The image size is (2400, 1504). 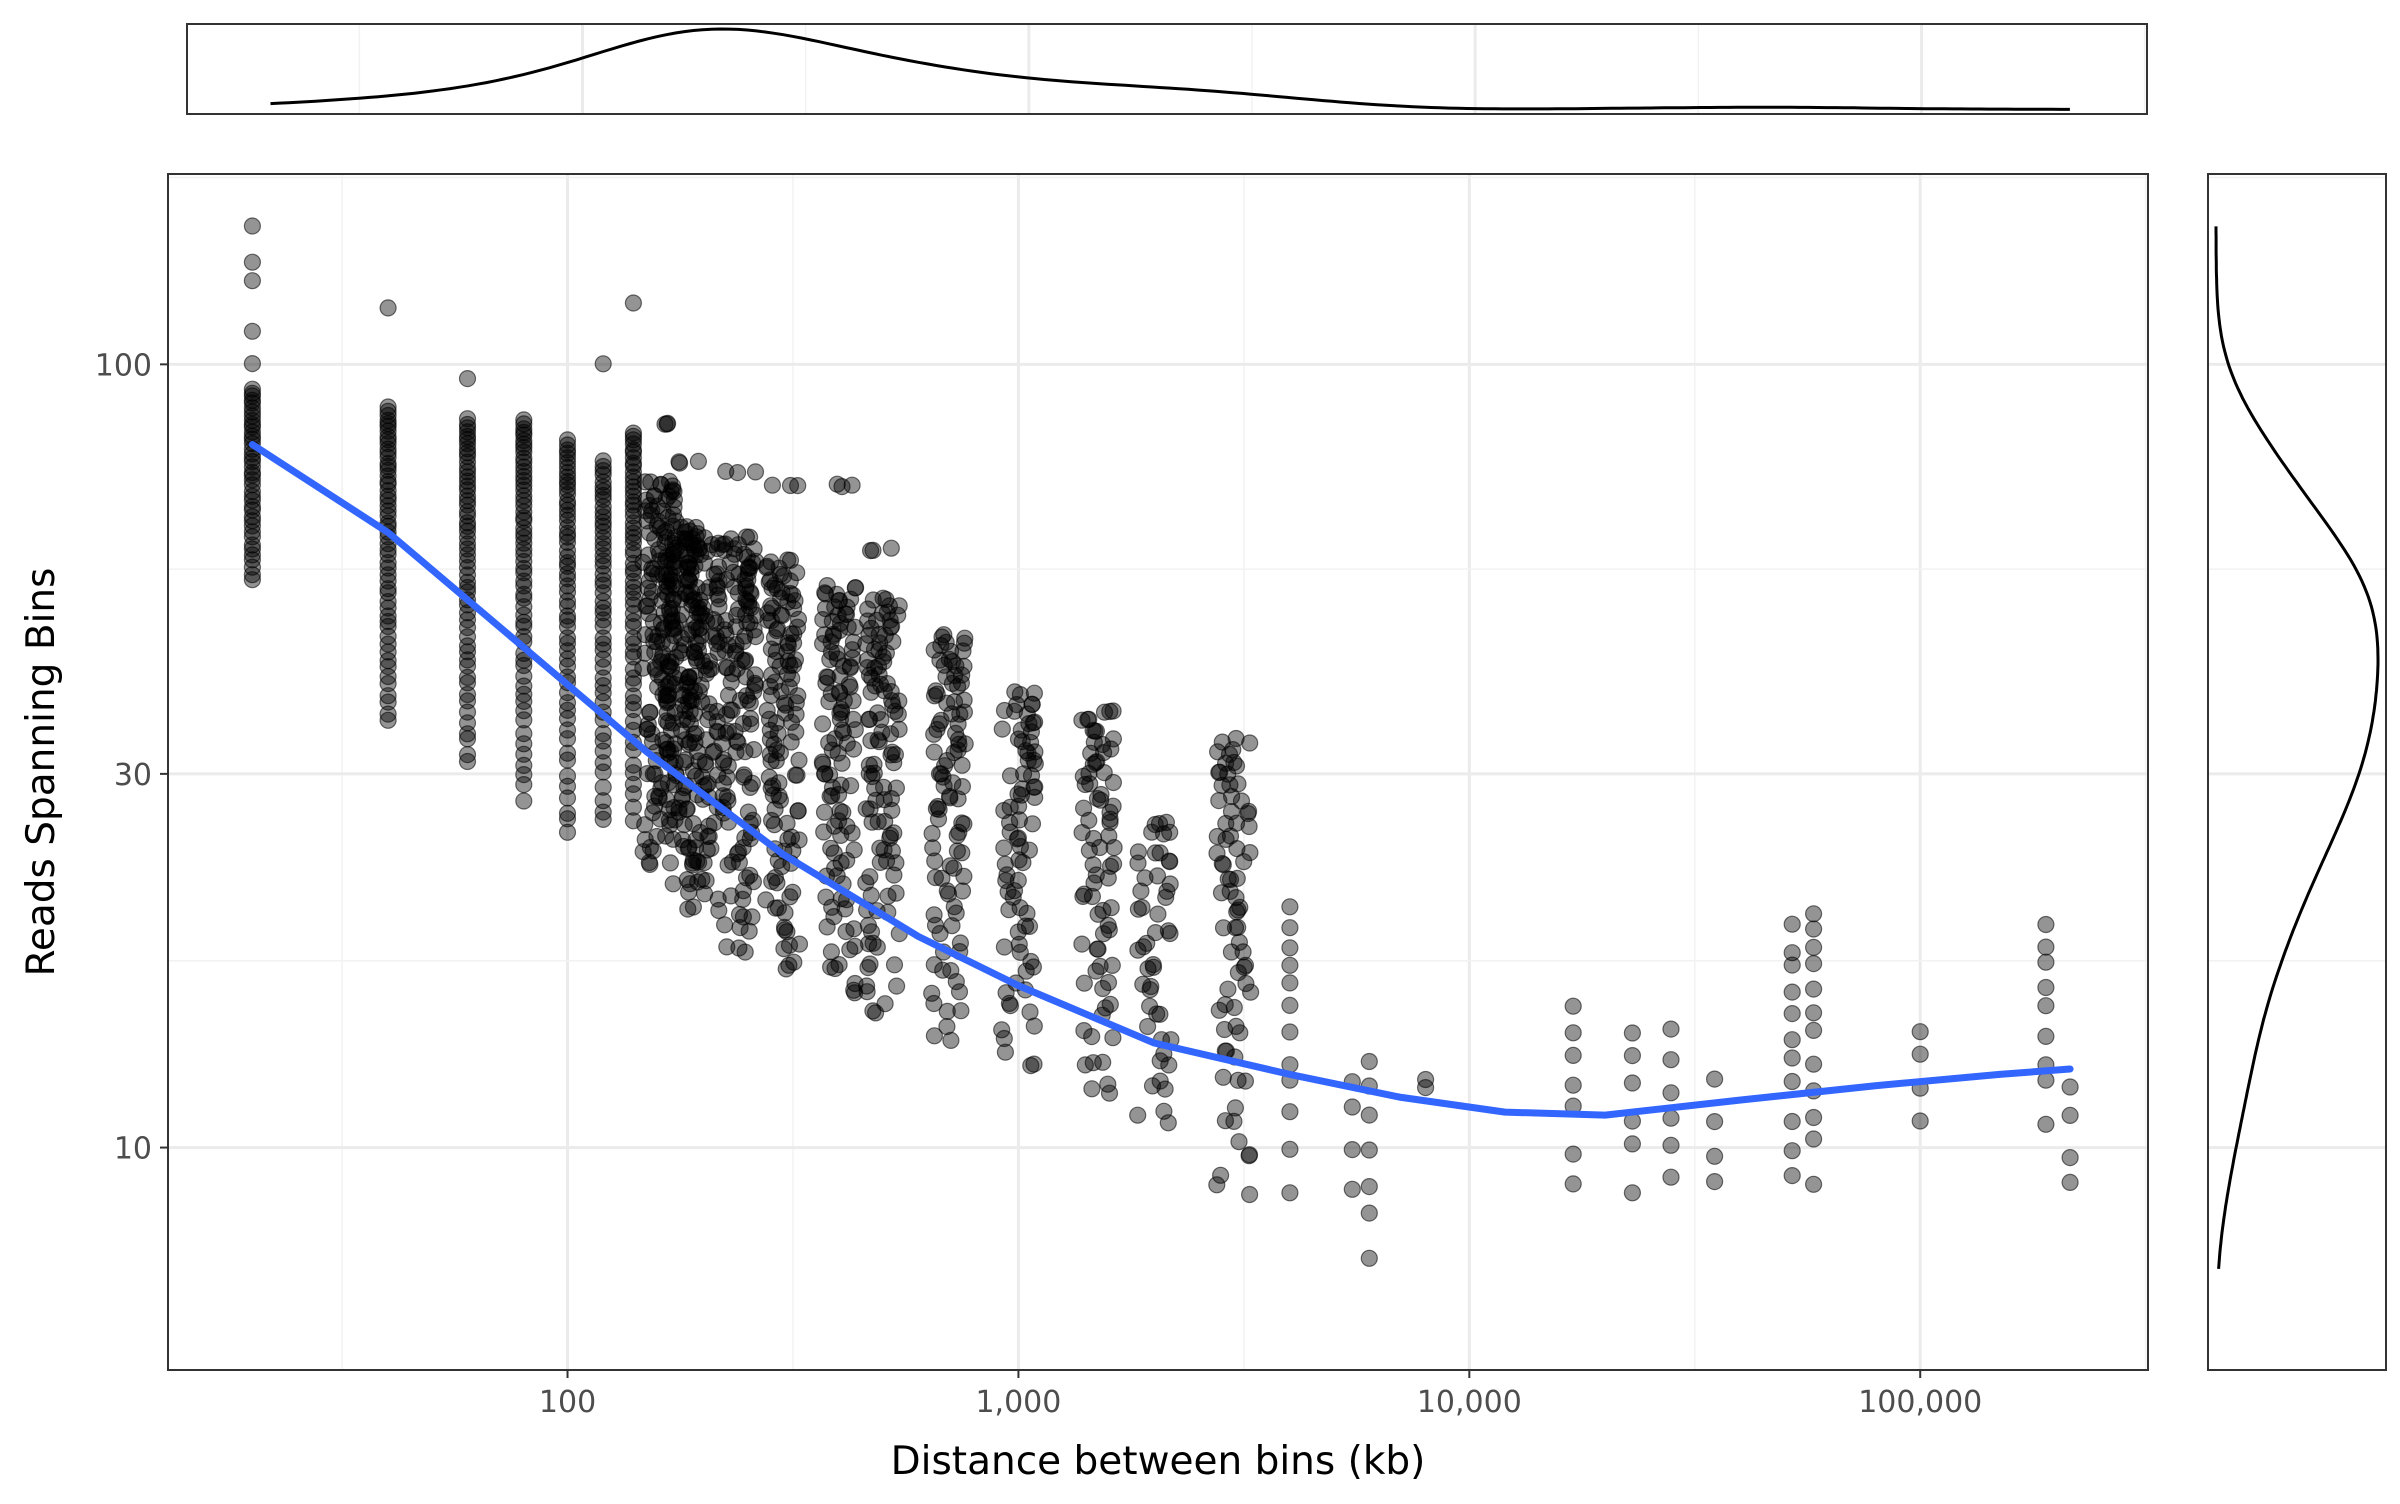 What do you see at coordinates (133, 775) in the screenshot?
I see `y-tick-label: 30` at bounding box center [133, 775].